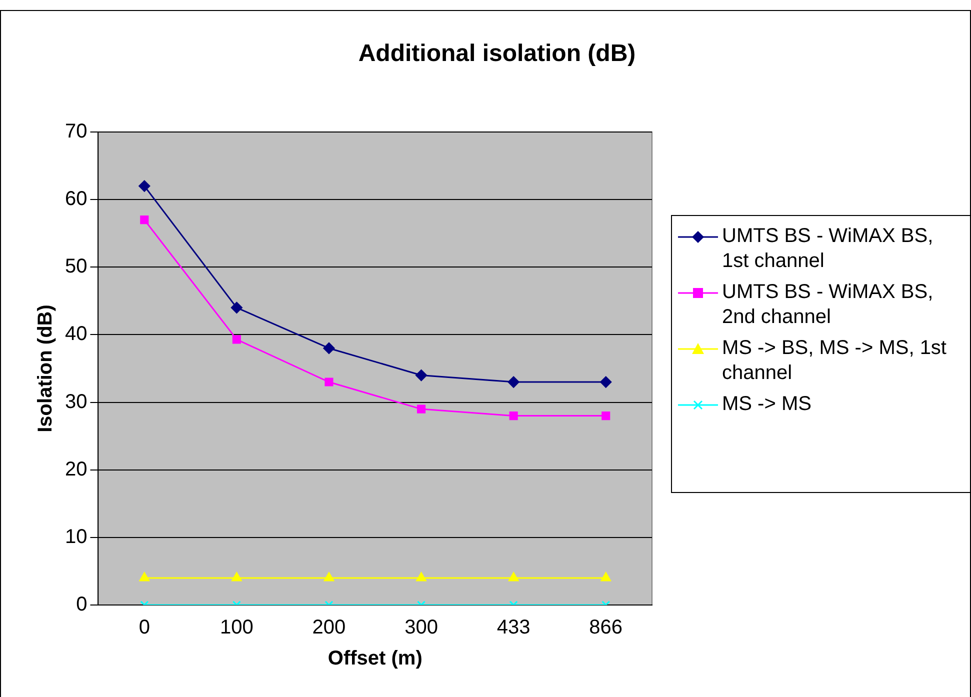 The image size is (971, 697). Describe the element at coordinates (76, 334) in the screenshot. I see `y-tick-label: 40` at that location.